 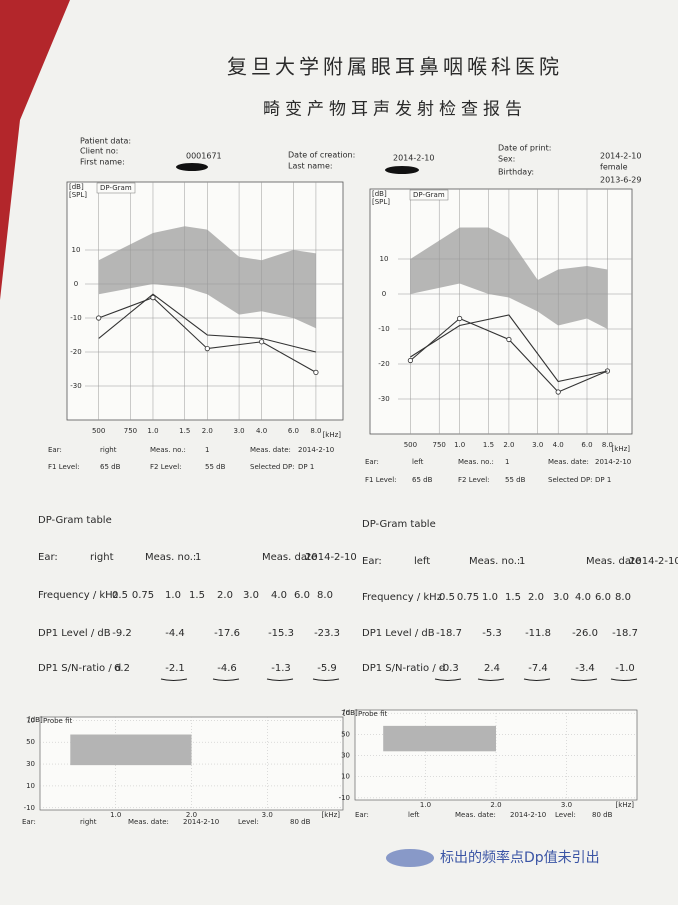 I want to click on info-text: F2 Level:, so click(x=166, y=467).